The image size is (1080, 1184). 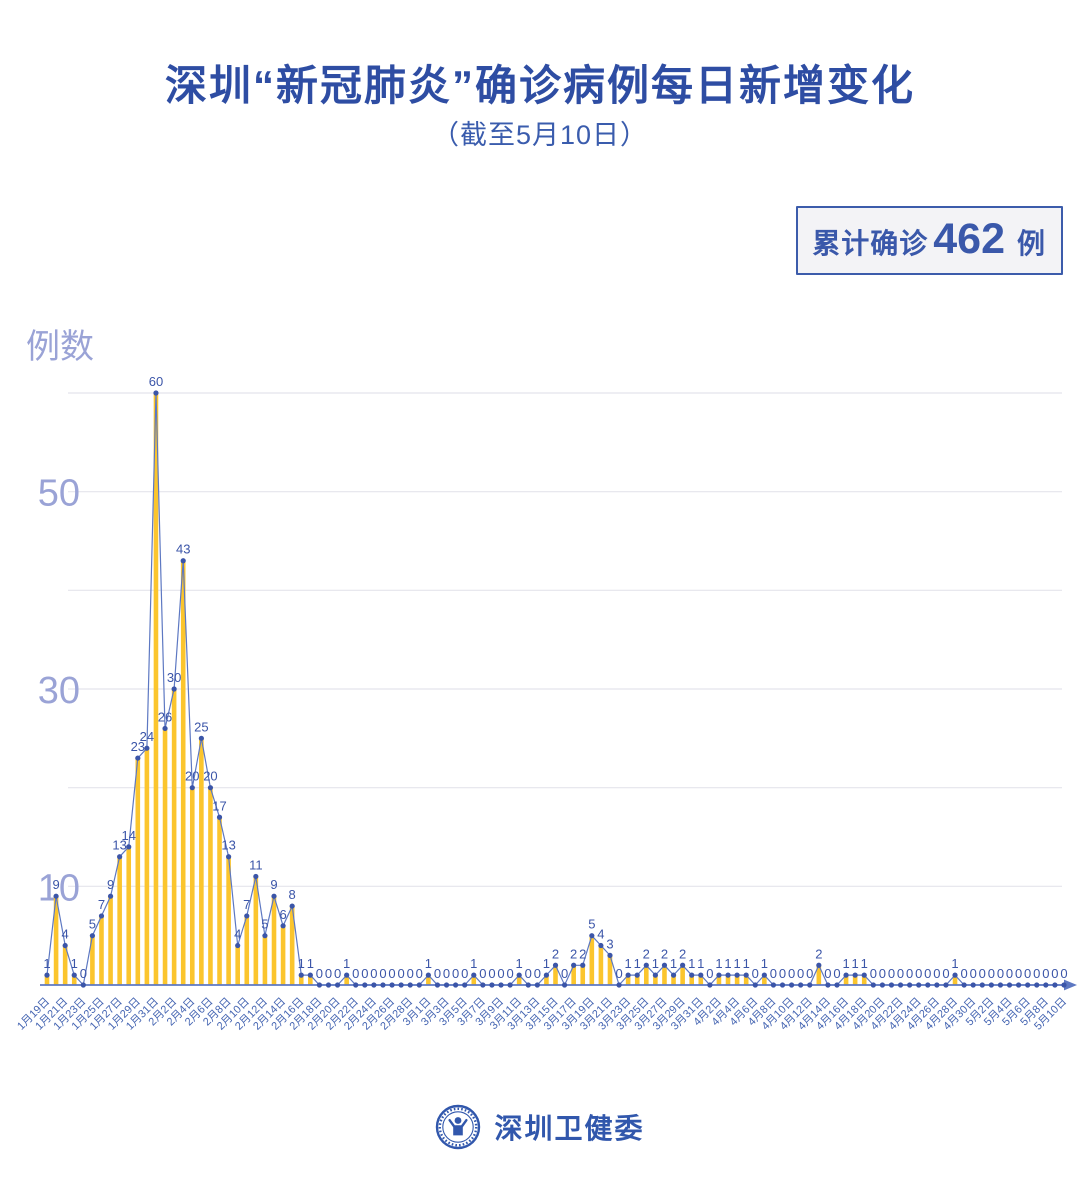 I want to click on value-label: 4, so click(x=600, y=934).